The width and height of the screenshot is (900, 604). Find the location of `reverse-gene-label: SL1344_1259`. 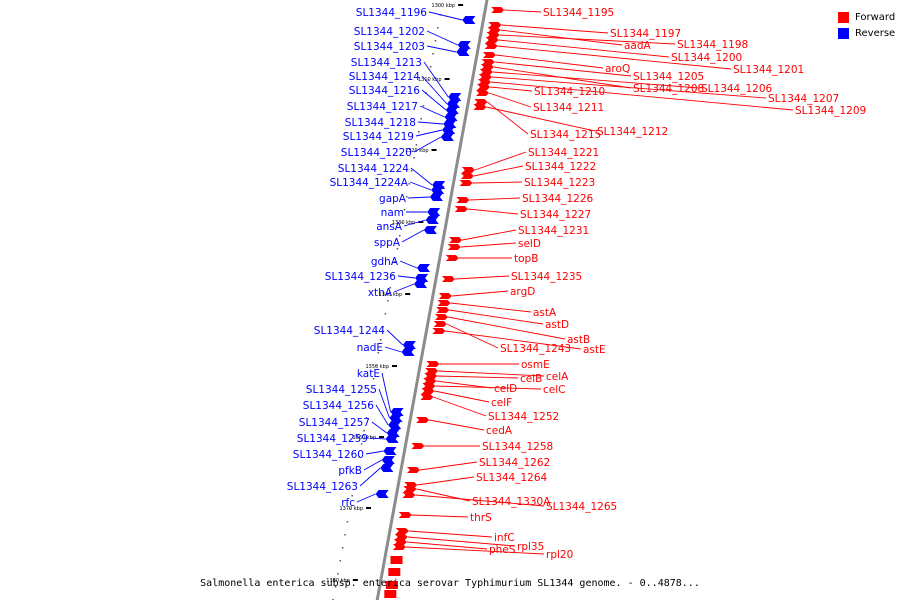

reverse-gene-label: SL1344_1259 is located at coordinates (332, 439).